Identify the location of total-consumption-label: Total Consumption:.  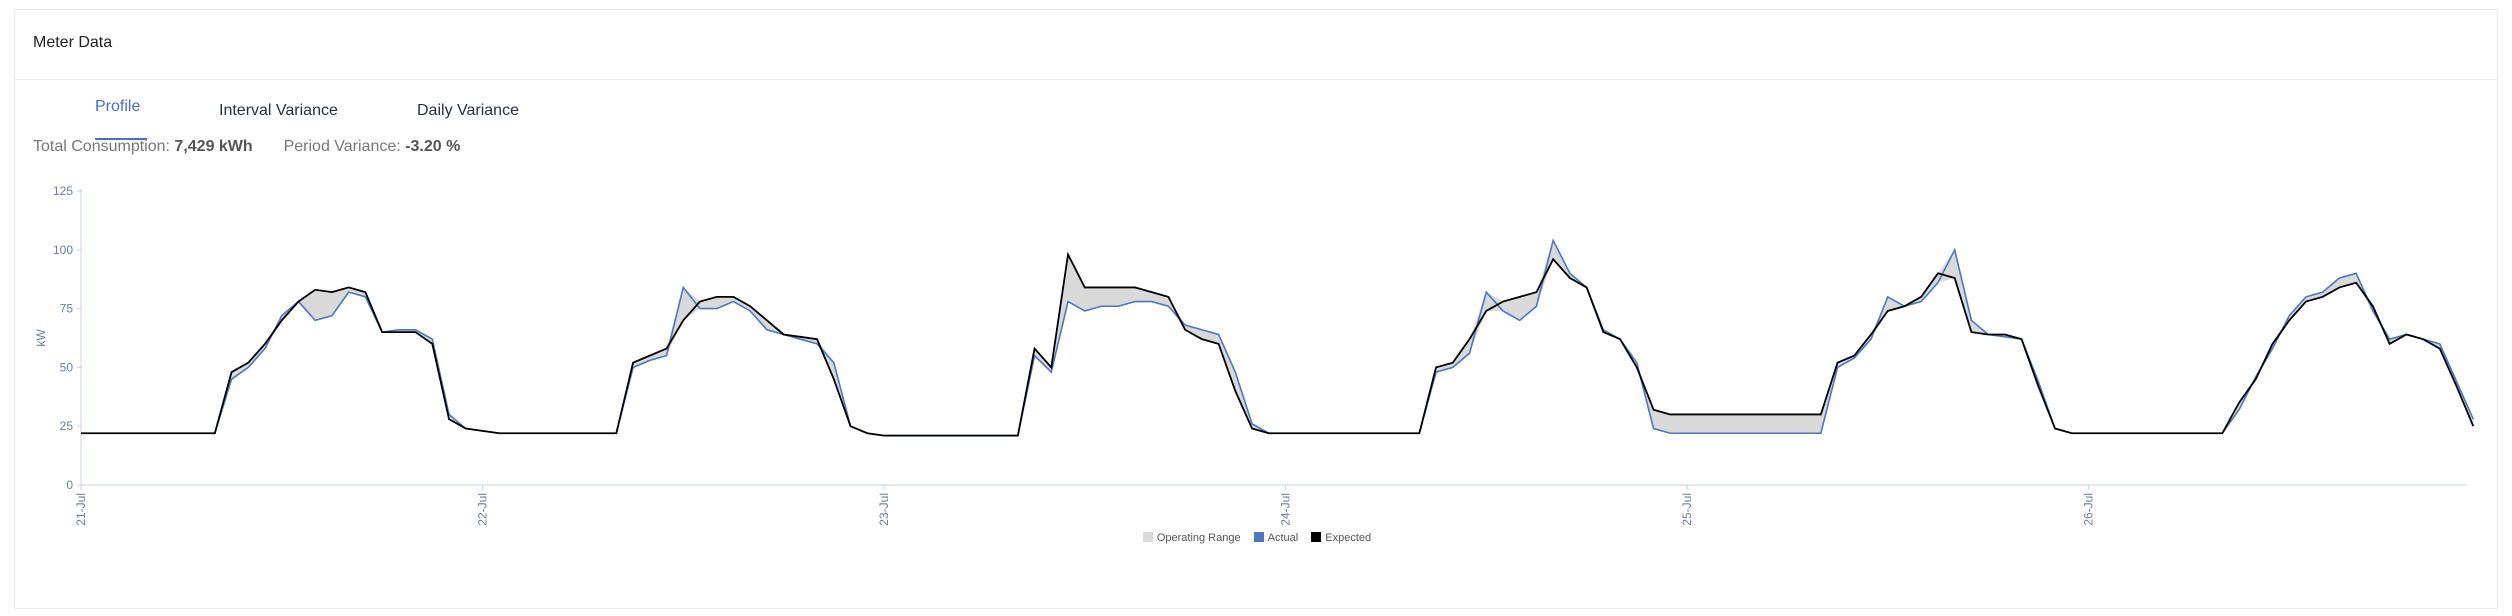
(101, 146).